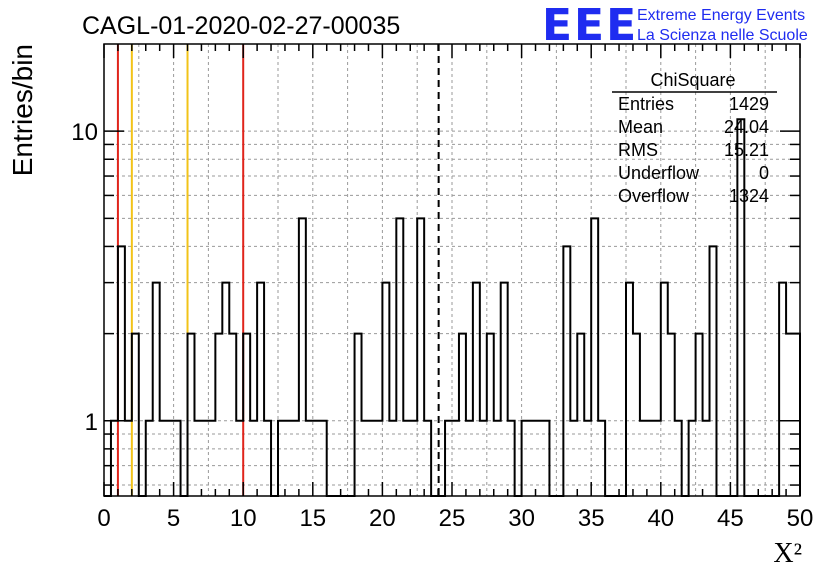 This screenshot has width=836, height=572. Describe the element at coordinates (243, 518) in the screenshot. I see `x-tick-label: 10` at that location.